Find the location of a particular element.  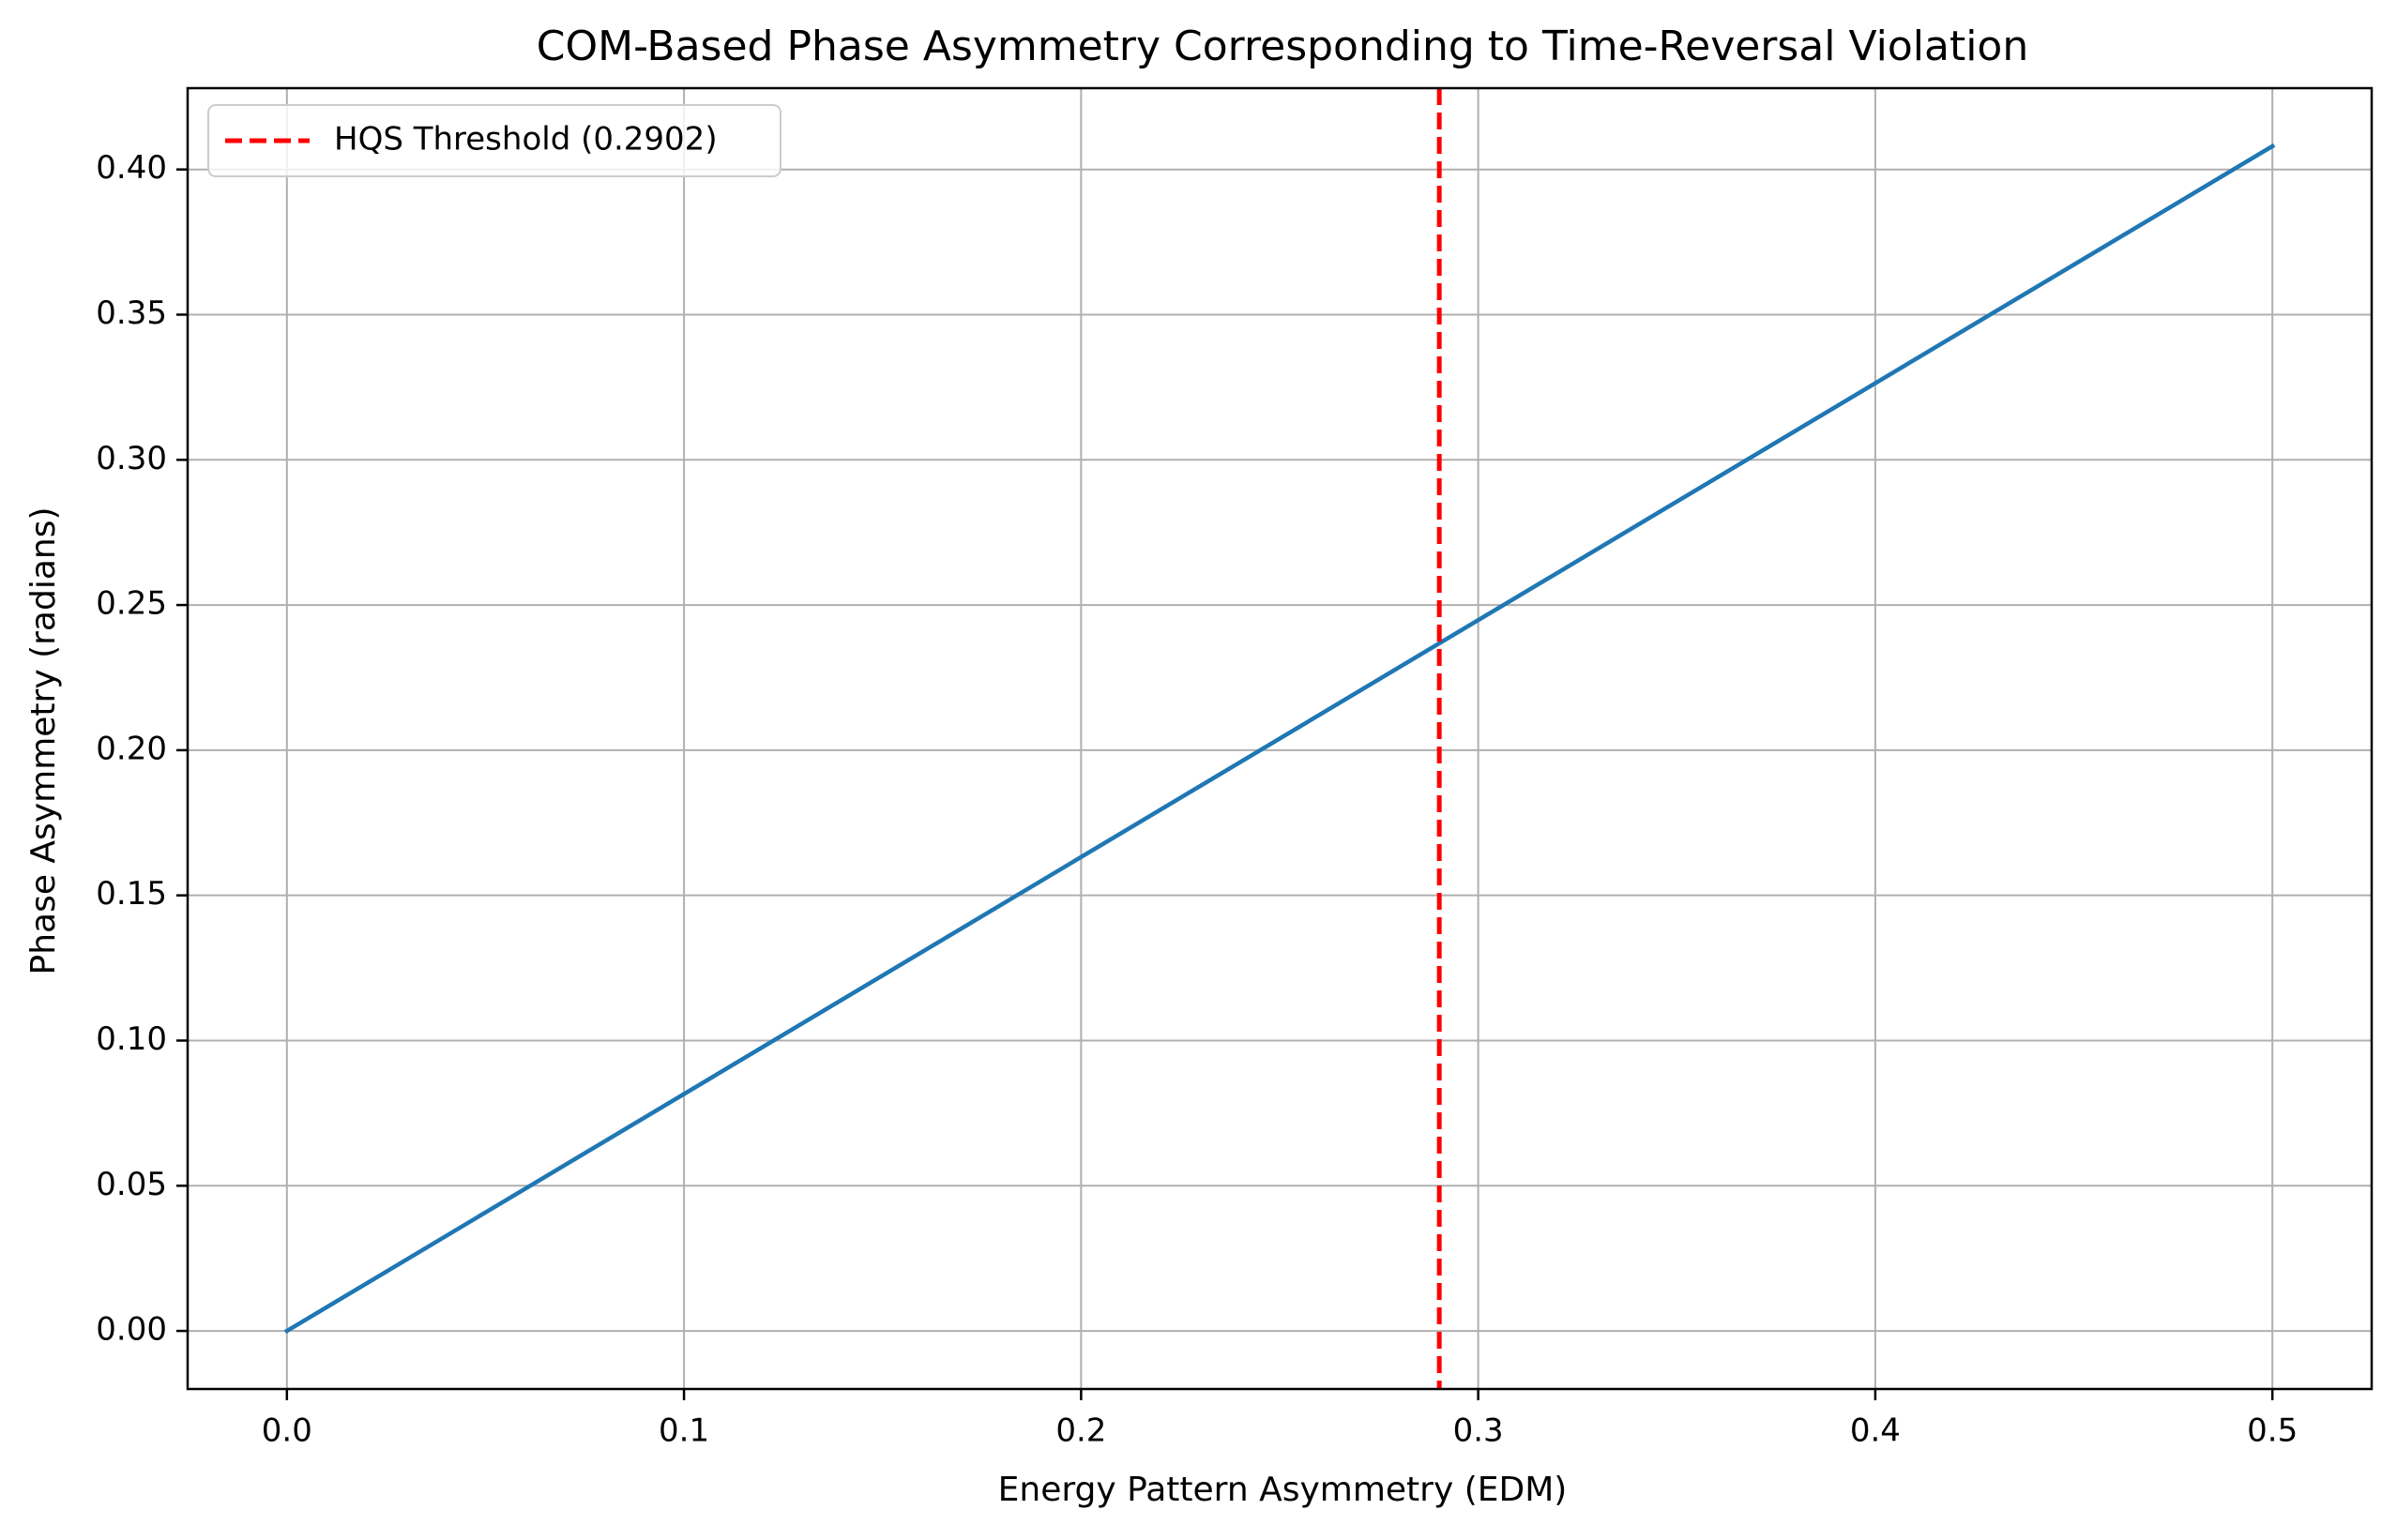

x-tick-label: 0.0 is located at coordinates (287, 1431).